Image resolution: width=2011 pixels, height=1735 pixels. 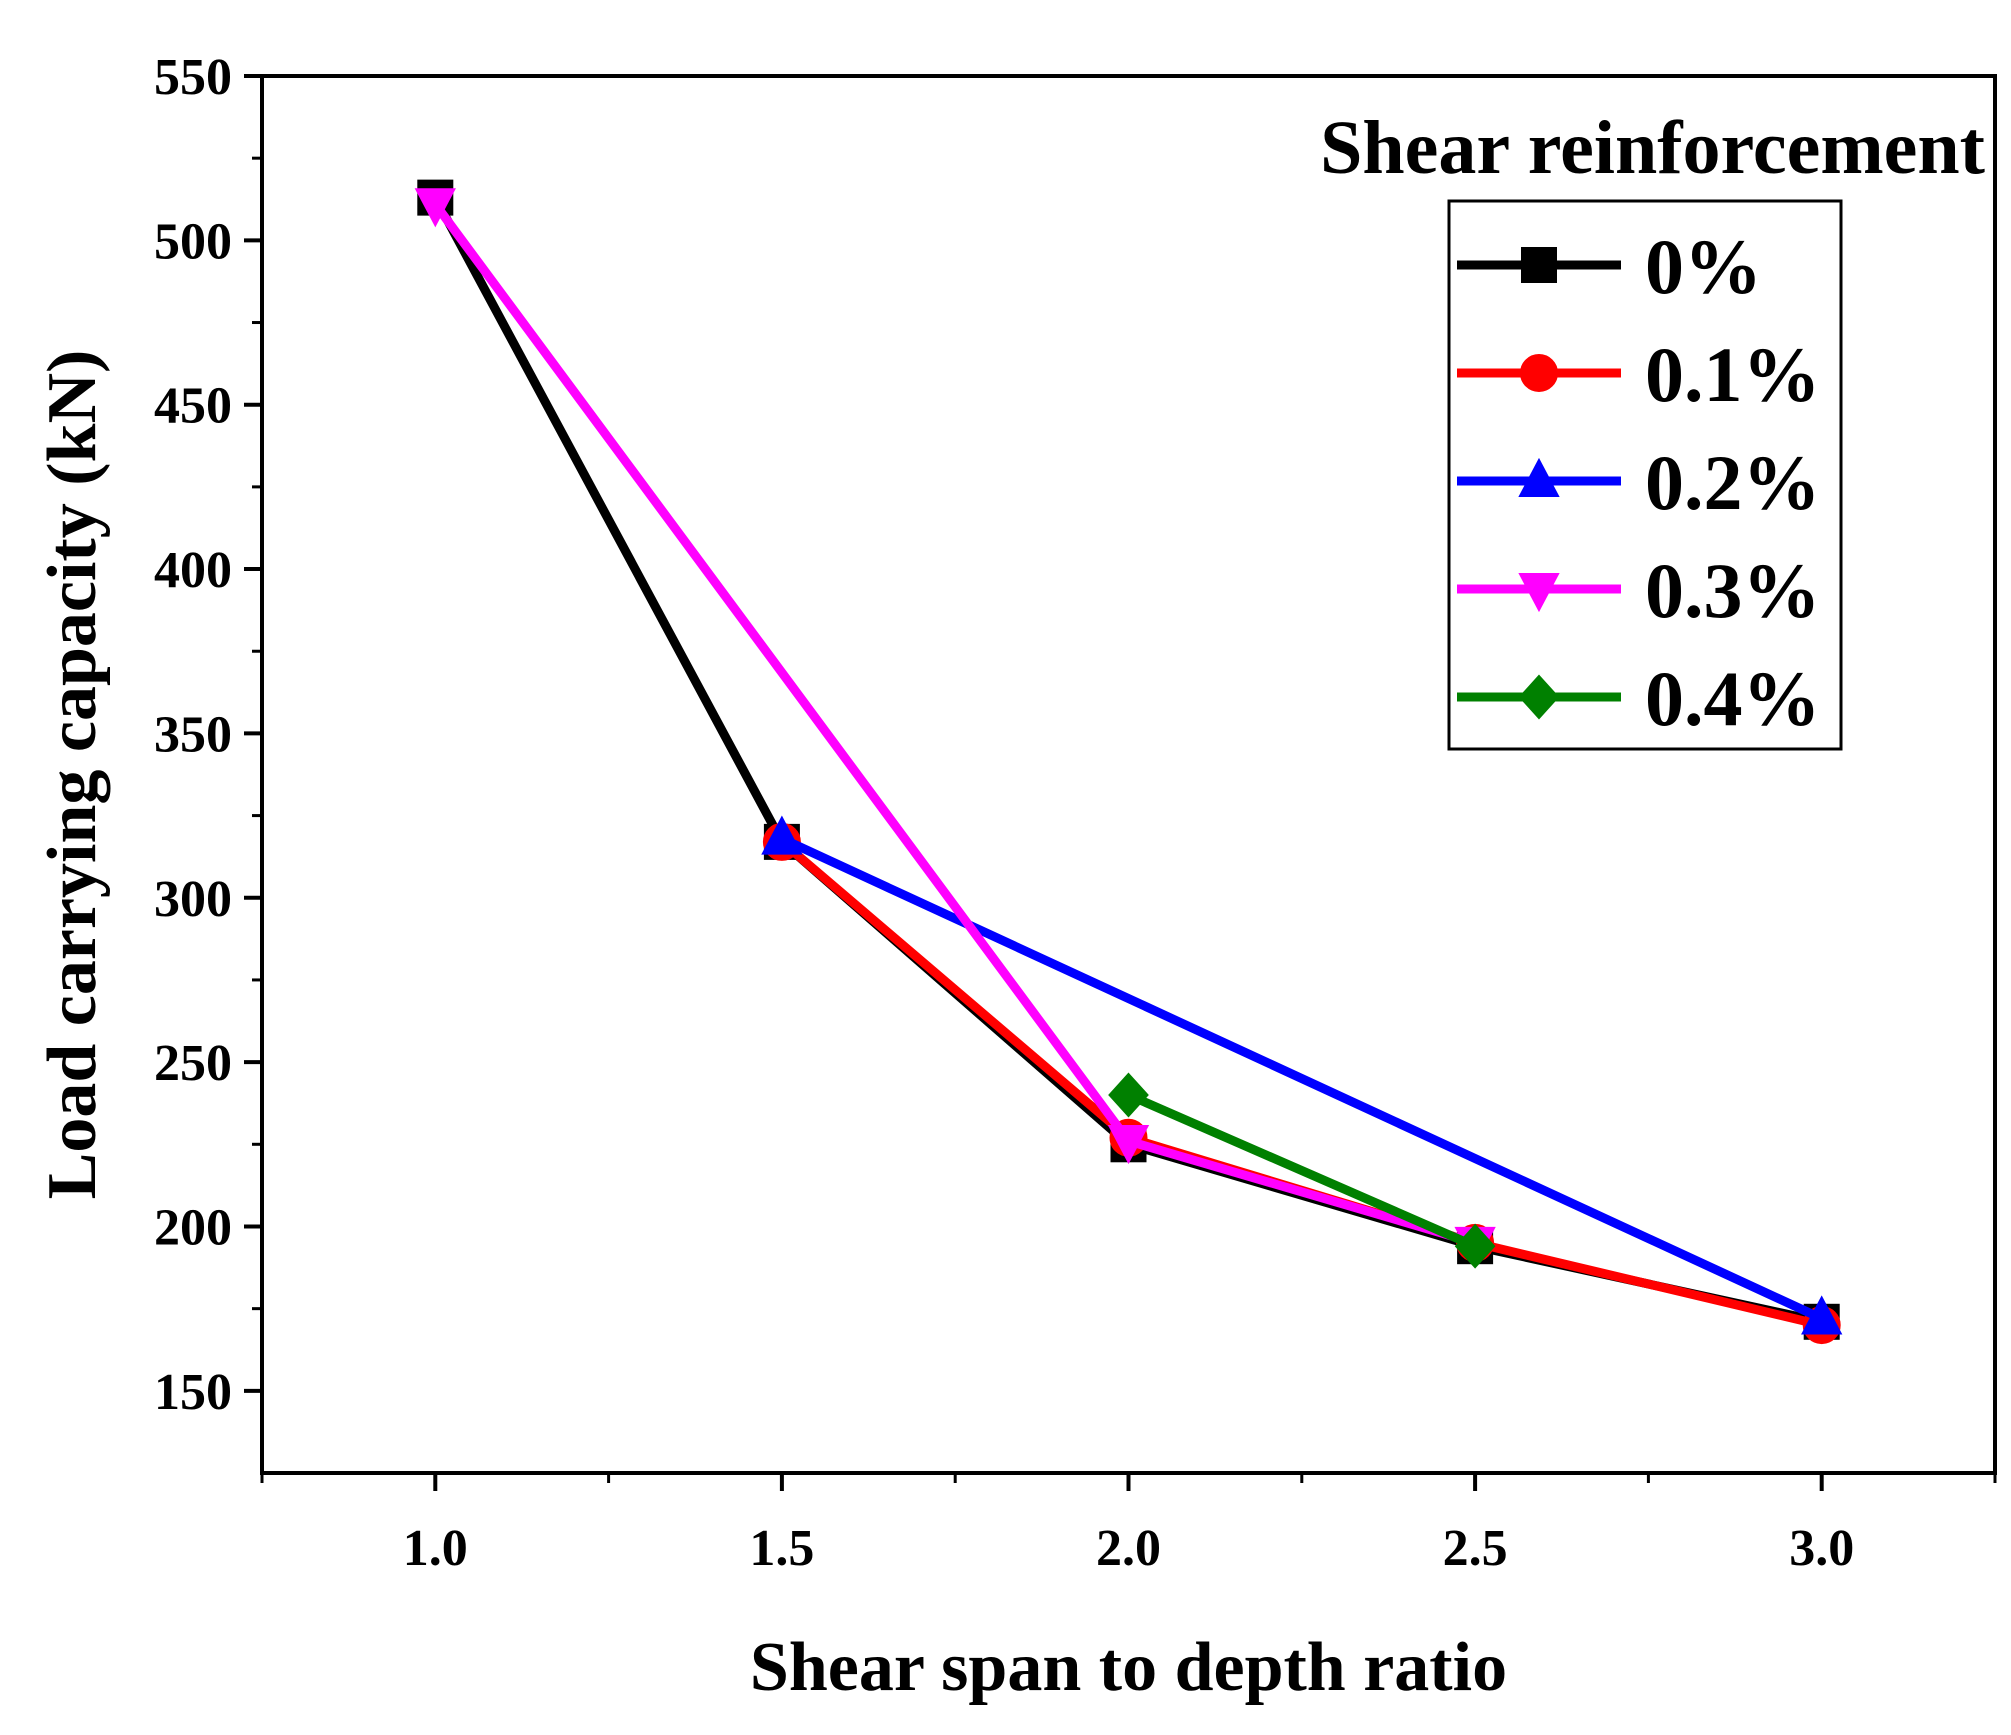 What do you see at coordinates (781, 1548) in the screenshot?
I see `x-tick-label: 1.5` at bounding box center [781, 1548].